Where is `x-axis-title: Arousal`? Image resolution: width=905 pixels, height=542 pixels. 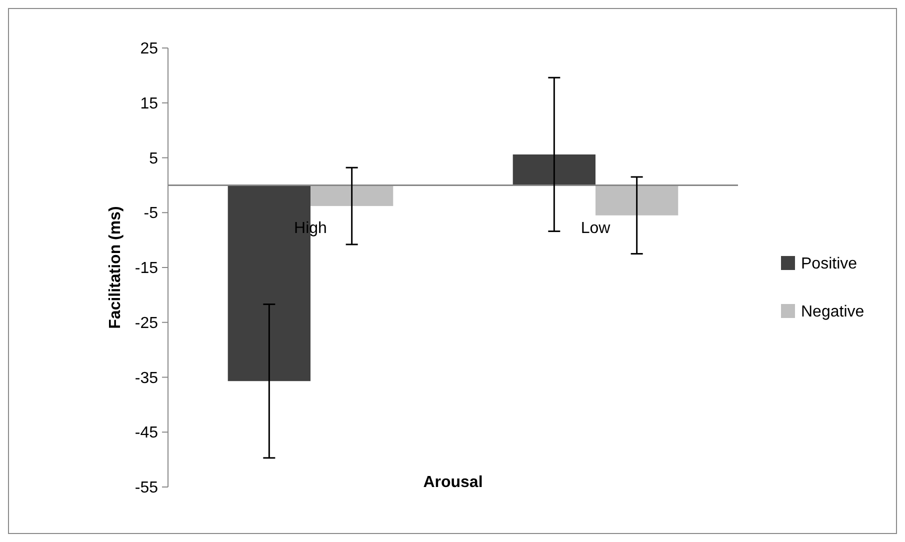
x-axis-title: Arousal is located at coordinates (453, 482).